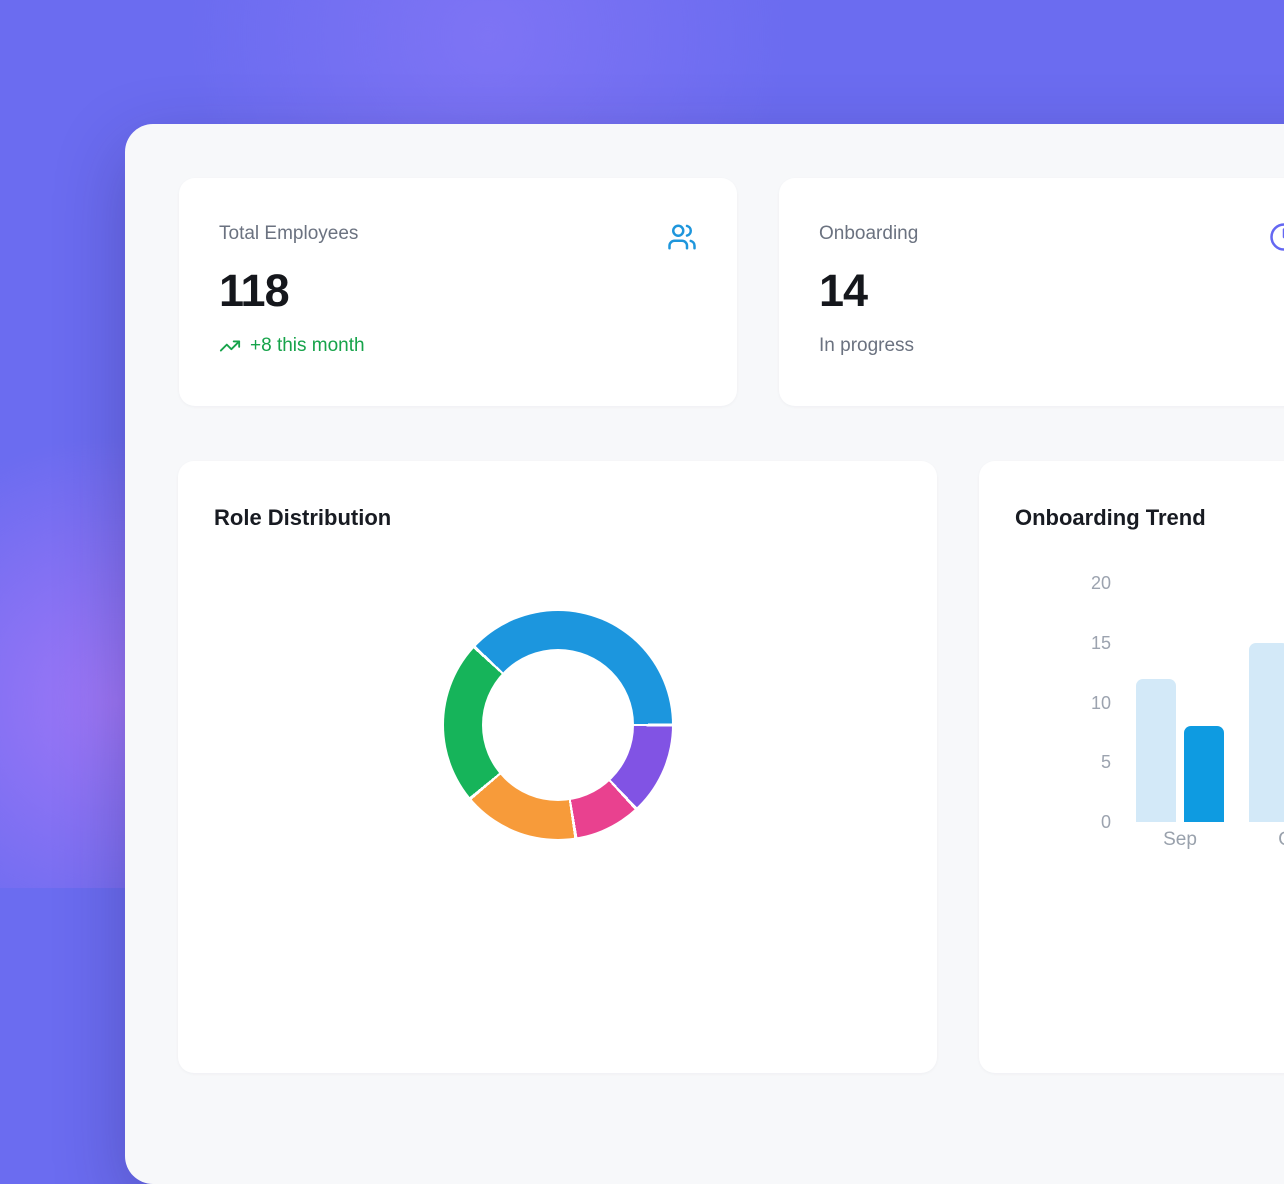  Describe the element at coordinates (302, 518) in the screenshot. I see `chart-title: Role Distribution` at that location.